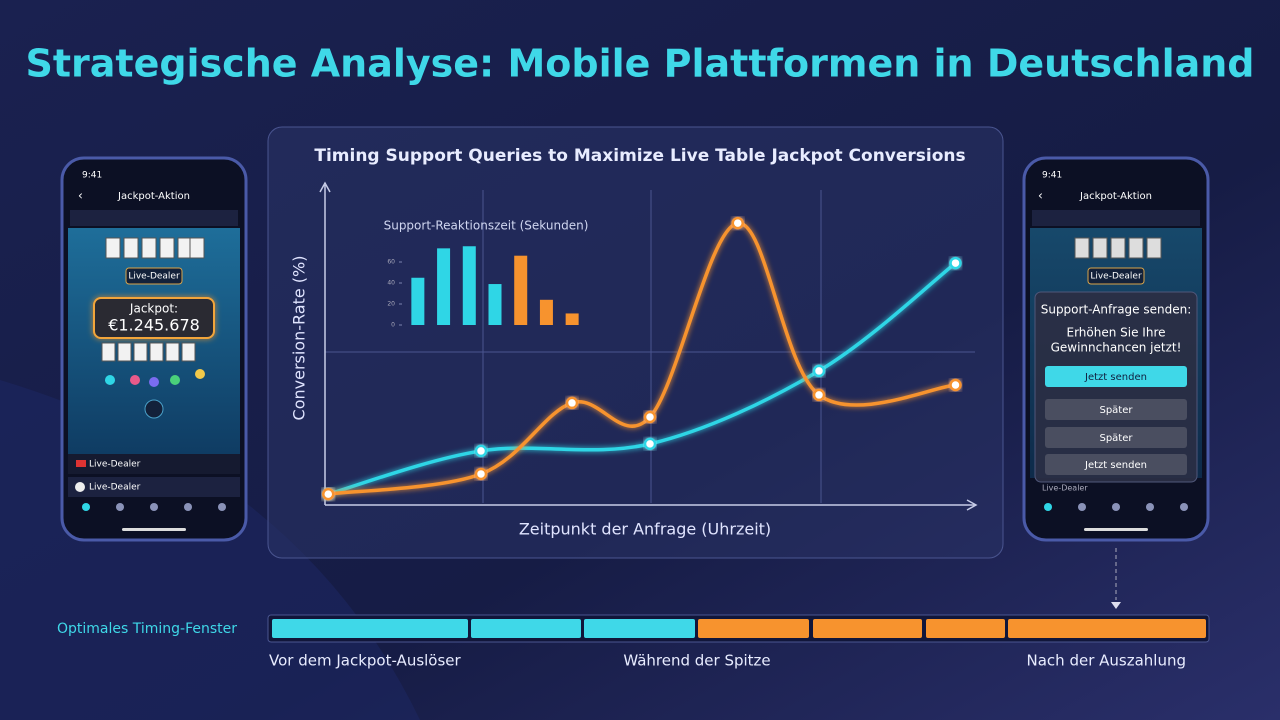 The width and height of the screenshot is (1280, 720). Describe the element at coordinates (154, 409) in the screenshot. I see `bet-button` at that location.